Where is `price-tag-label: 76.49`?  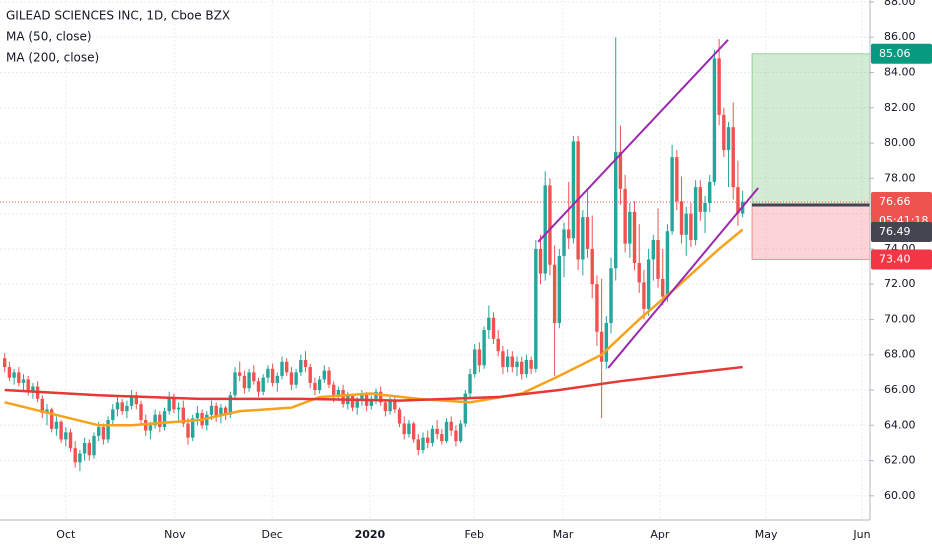 price-tag-label: 76.49 is located at coordinates (895, 231).